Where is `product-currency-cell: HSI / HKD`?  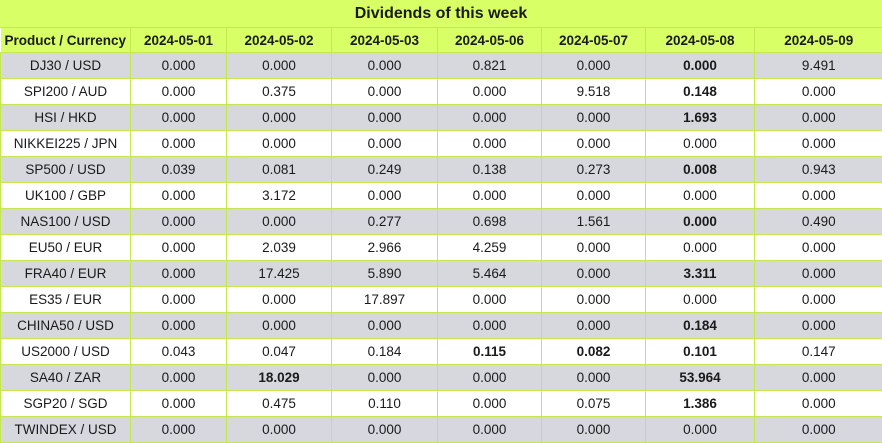
product-currency-cell: HSI / HKD is located at coordinates (65, 117).